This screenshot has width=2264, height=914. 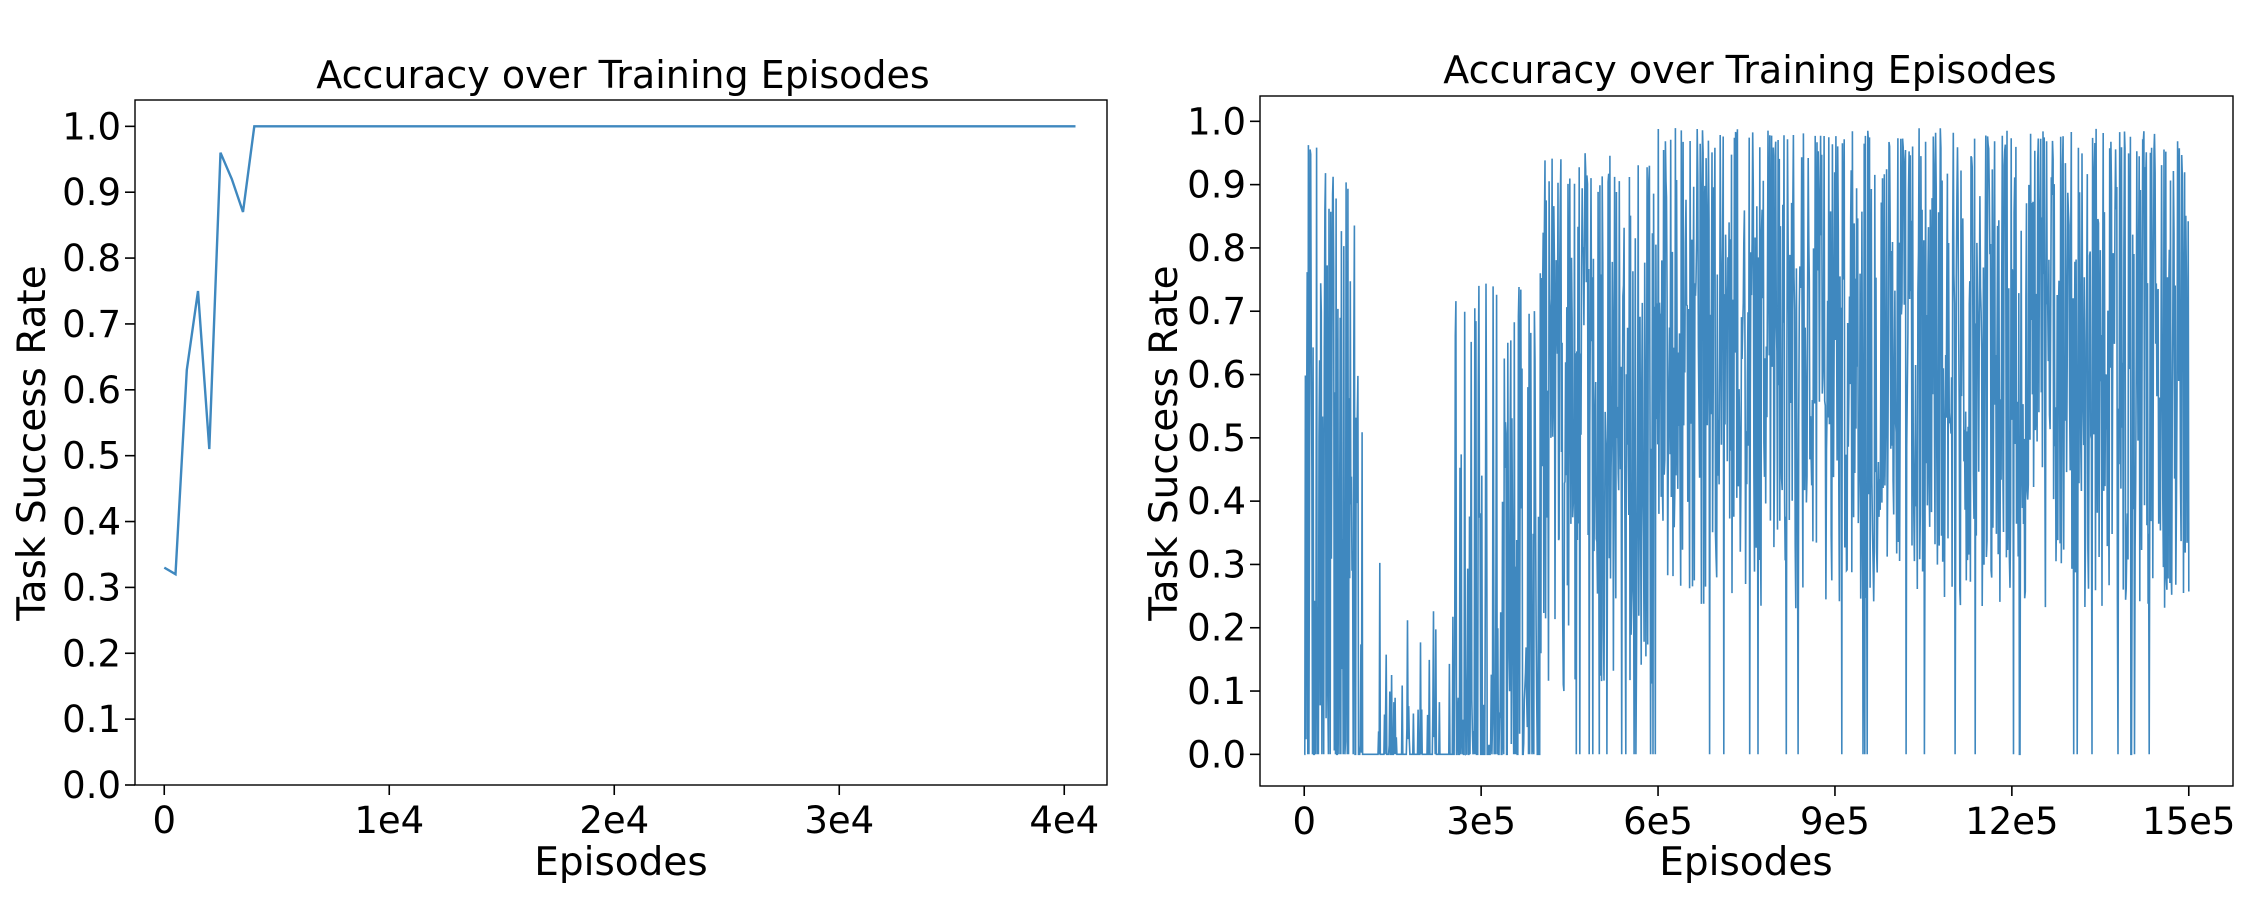 I want to click on x-tick-label: 4e4, so click(x=1064, y=820).